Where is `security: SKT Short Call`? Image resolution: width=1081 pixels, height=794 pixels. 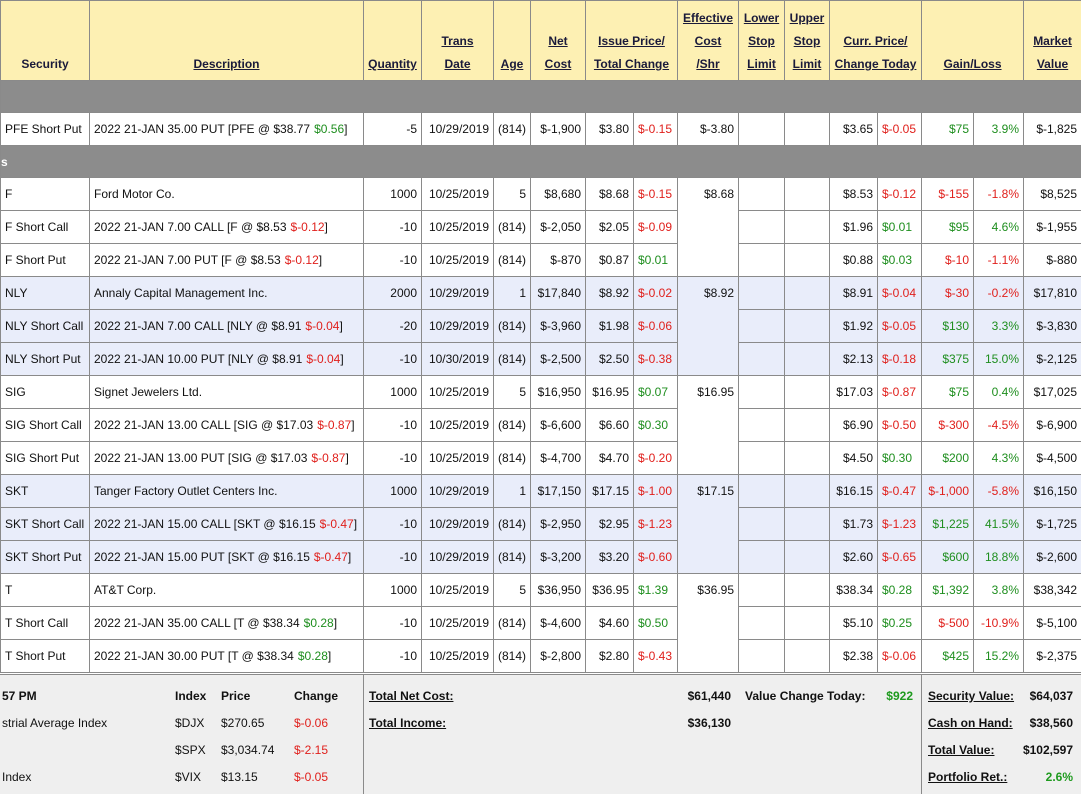
security: SKT Short Call is located at coordinates (45, 524).